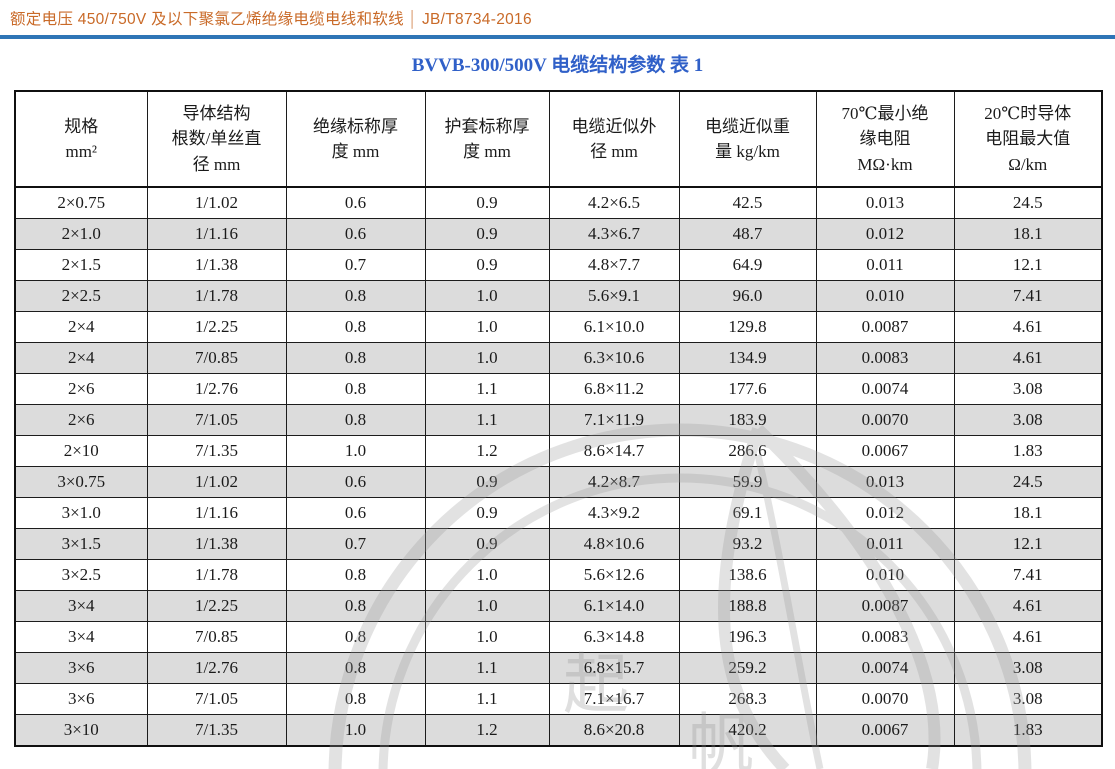 Image resolution: width=1115 pixels, height=769 pixels. Describe the element at coordinates (216, 575) in the screenshot. I see `table-cell: 1/1.78` at that location.